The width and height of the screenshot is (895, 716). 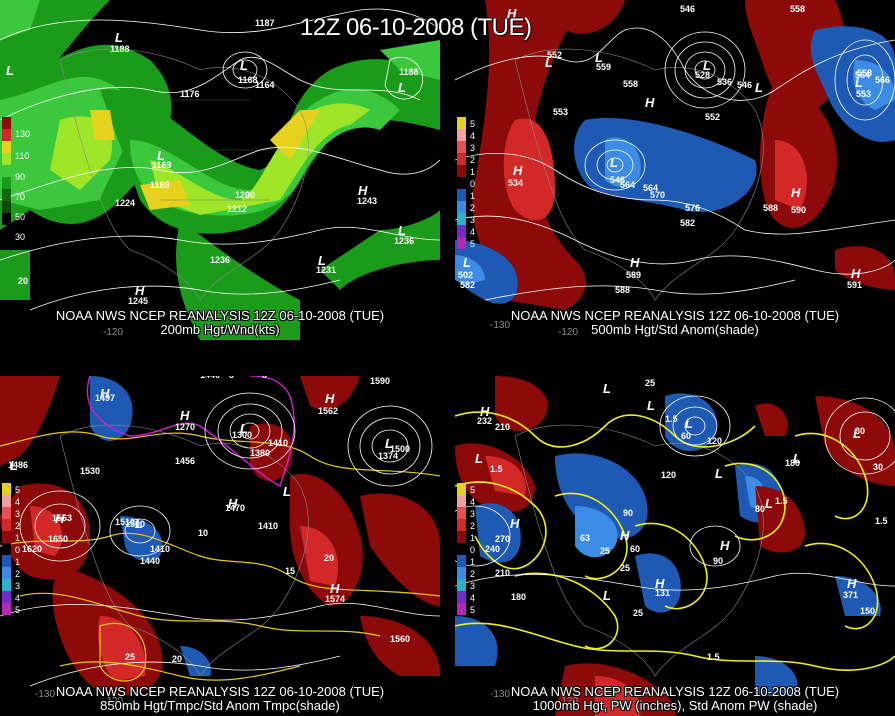 I want to click on contour-label: 60, so click(x=635, y=549).